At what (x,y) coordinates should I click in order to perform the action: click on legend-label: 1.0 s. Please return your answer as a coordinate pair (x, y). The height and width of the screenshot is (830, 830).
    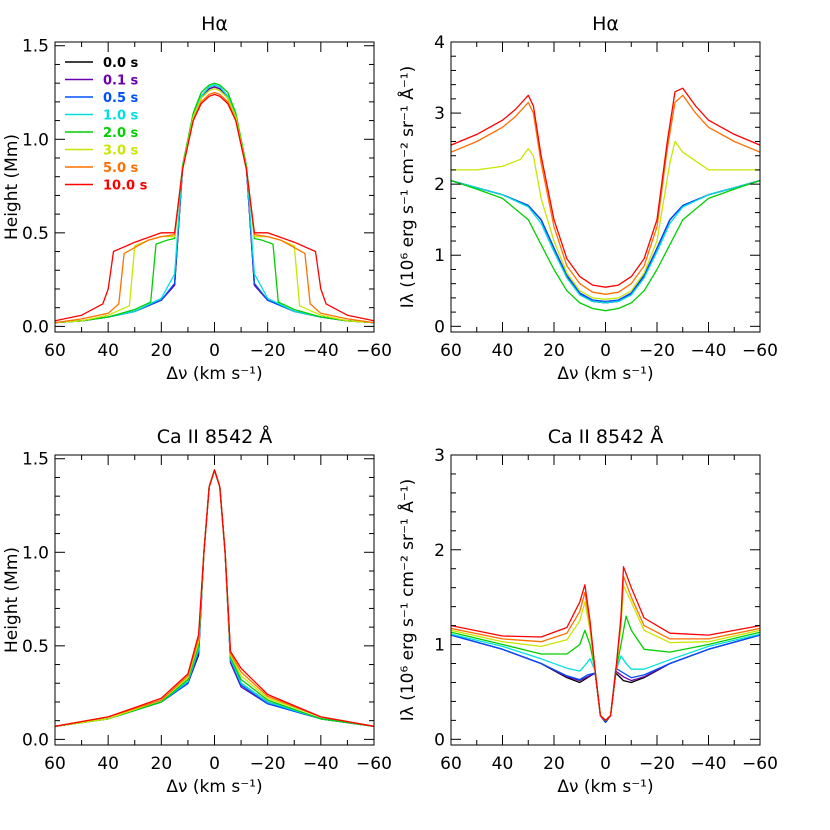
    Looking at the image, I should click on (121, 116).